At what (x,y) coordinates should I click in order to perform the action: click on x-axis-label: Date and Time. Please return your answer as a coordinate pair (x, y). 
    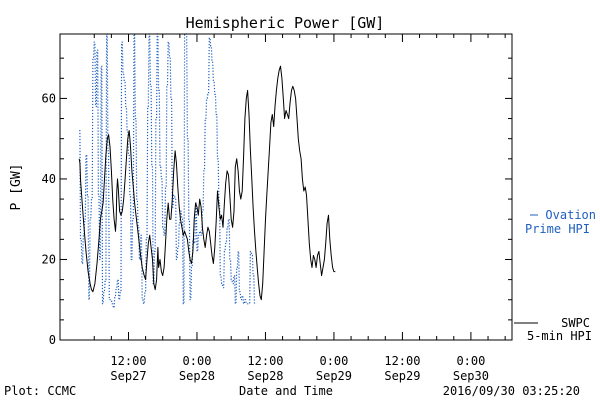
    Looking at the image, I should click on (286, 391).